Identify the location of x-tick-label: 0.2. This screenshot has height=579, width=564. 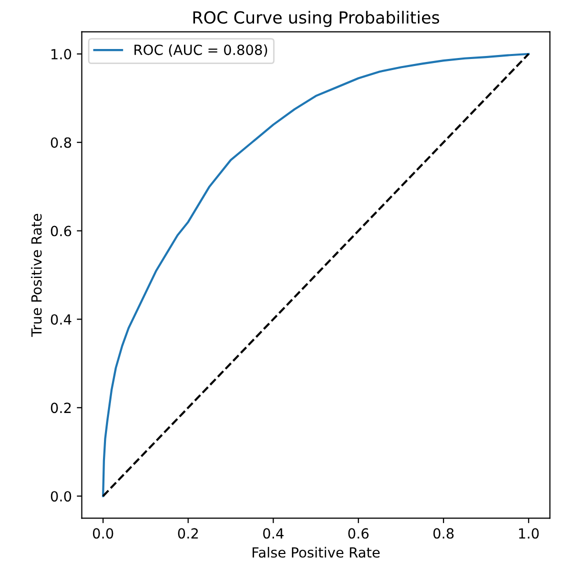
(188, 533).